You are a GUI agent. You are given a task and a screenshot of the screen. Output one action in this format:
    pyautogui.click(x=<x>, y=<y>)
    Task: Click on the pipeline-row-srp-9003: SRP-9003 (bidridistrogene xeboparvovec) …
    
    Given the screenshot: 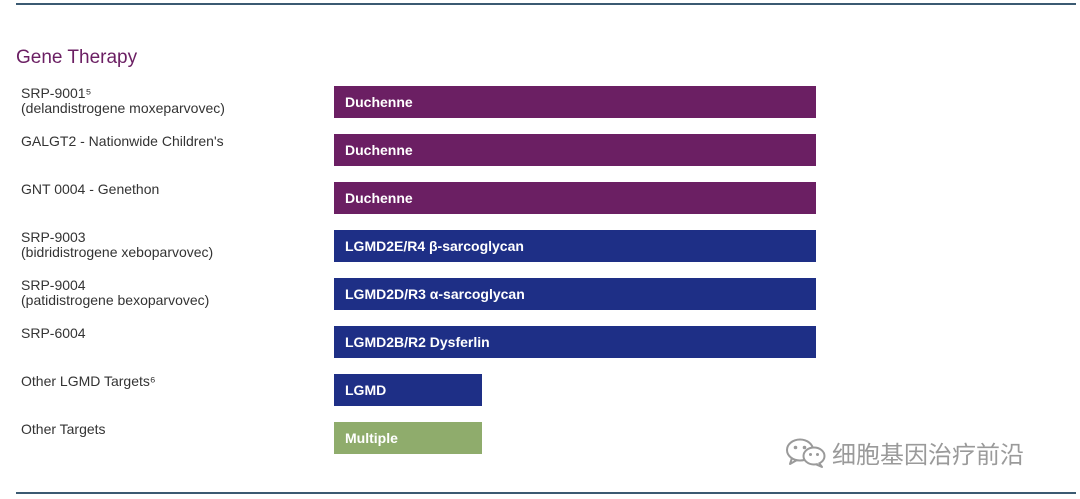 What is the action you would take?
    pyautogui.click(x=540, y=254)
    